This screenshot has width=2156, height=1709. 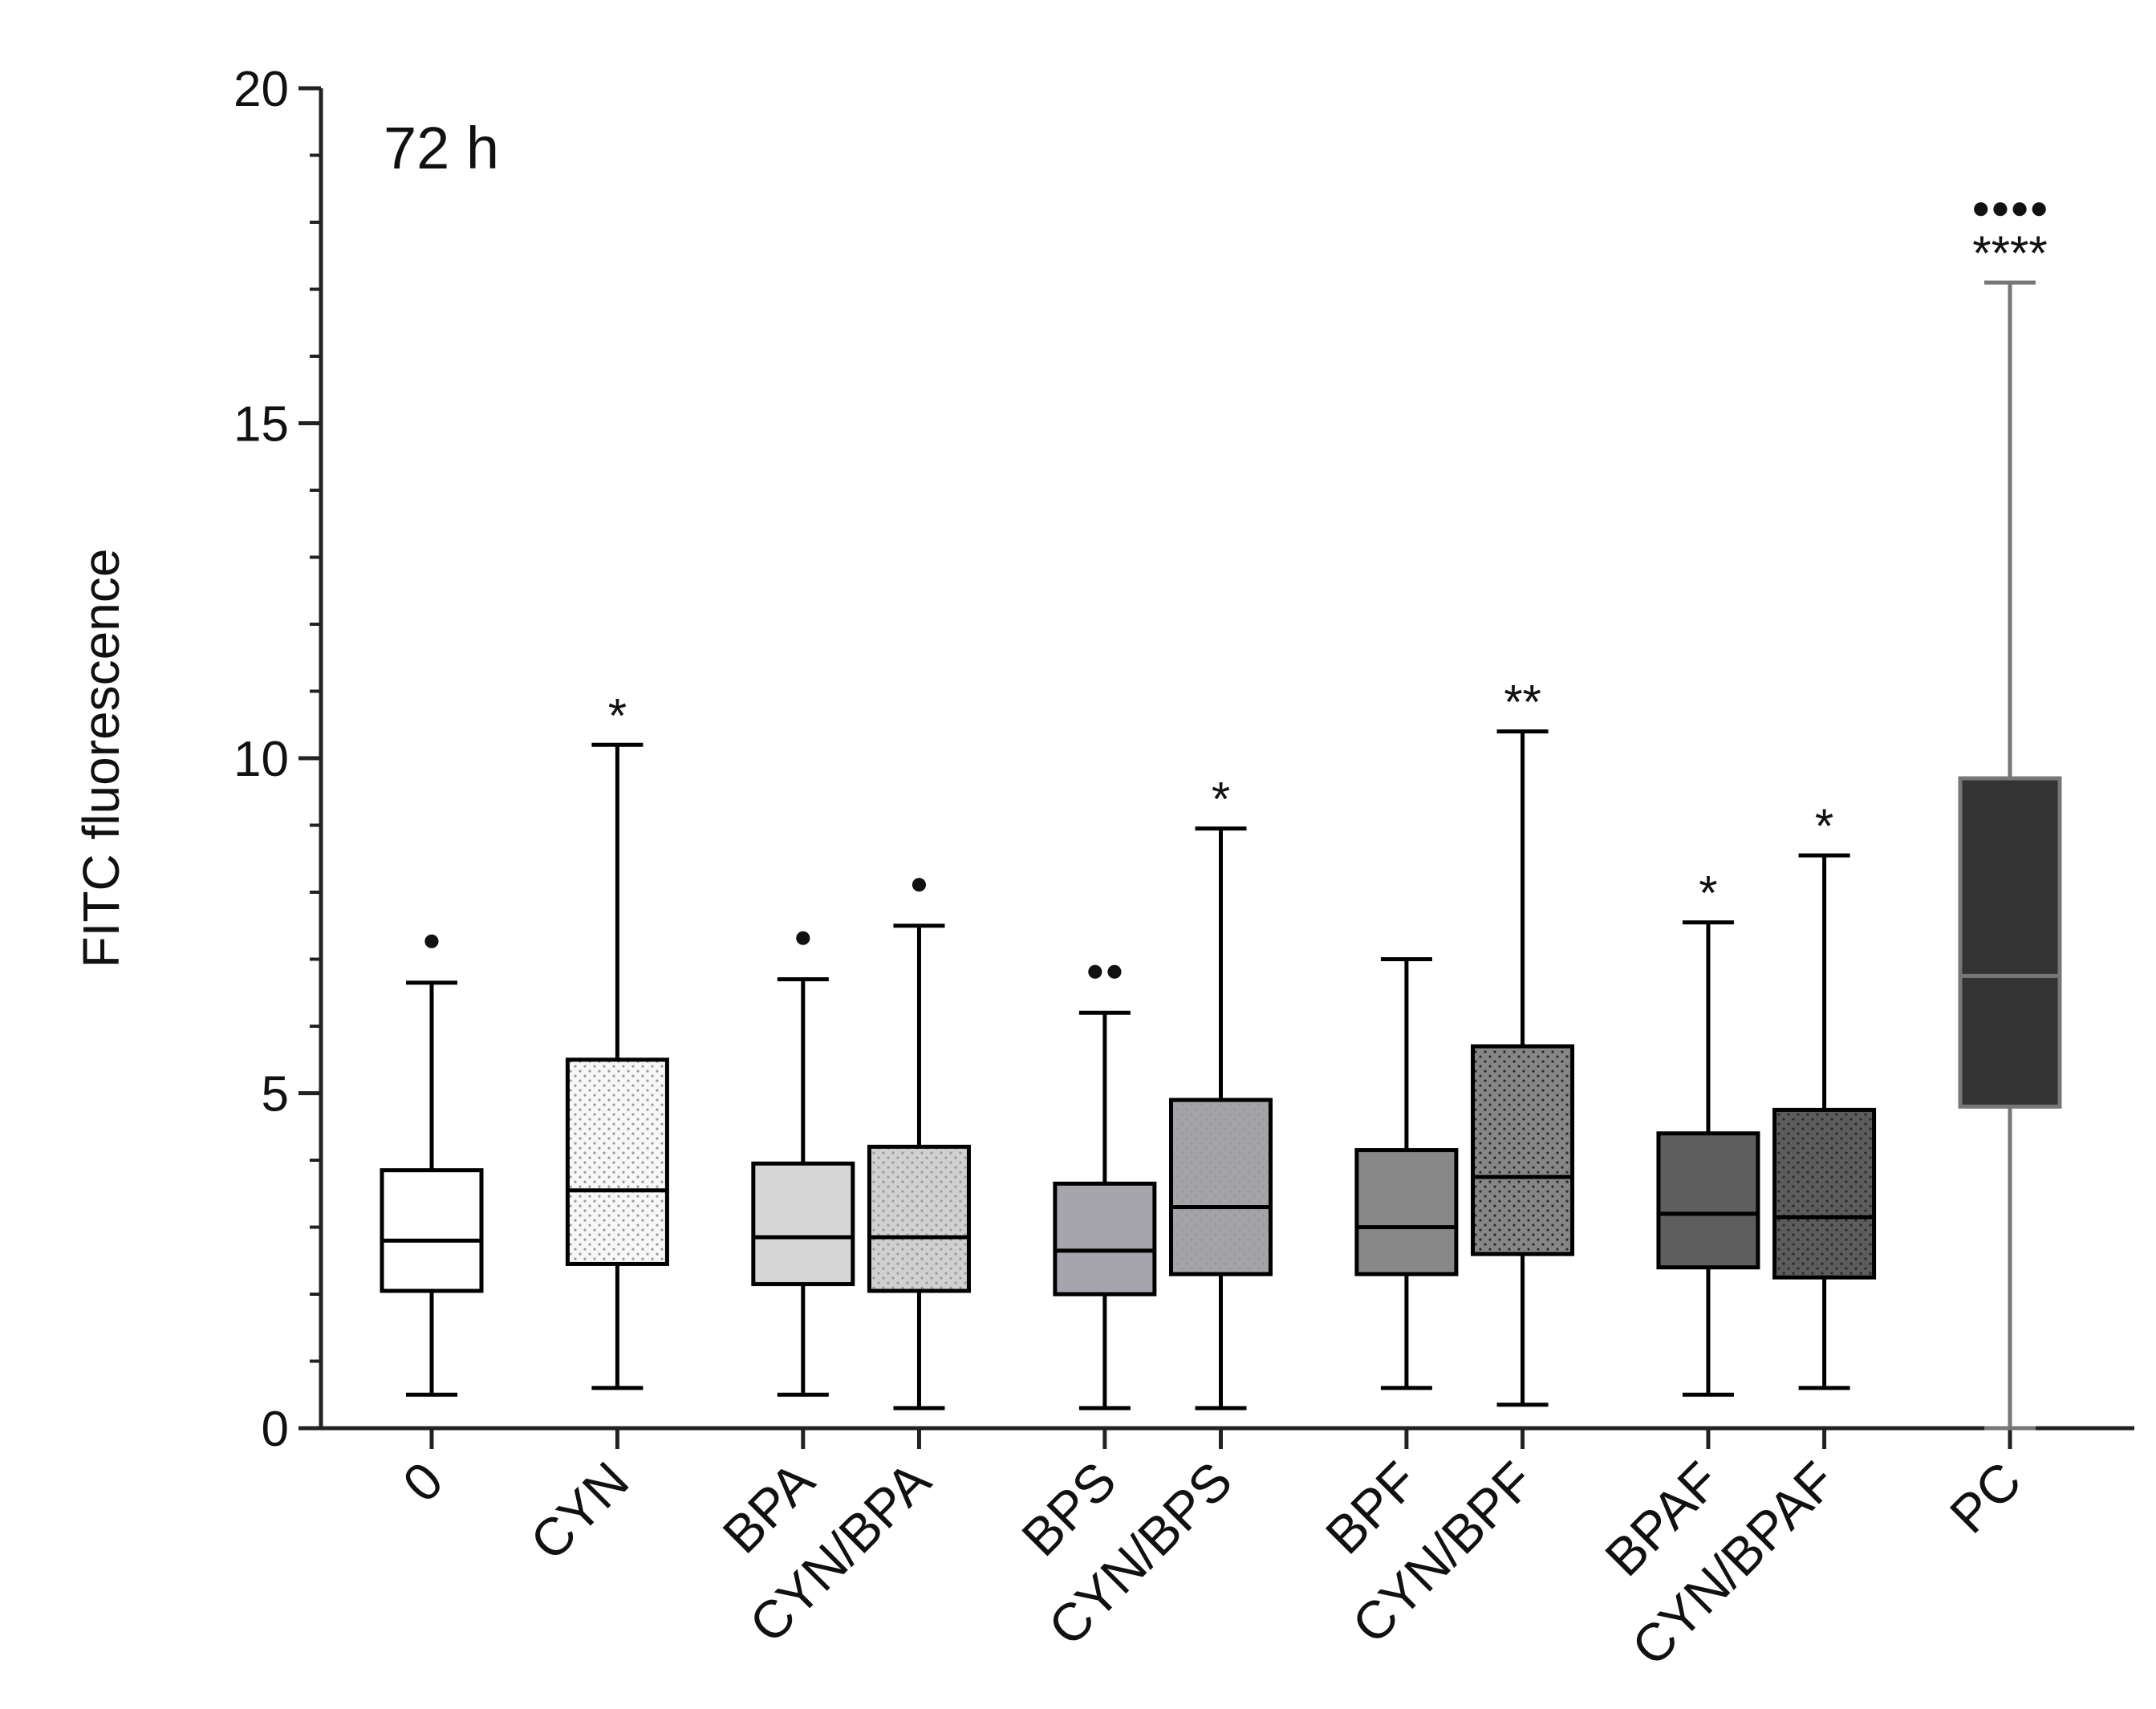 What do you see at coordinates (1985, 1498) in the screenshot?
I see `x-tick-label: PC` at bounding box center [1985, 1498].